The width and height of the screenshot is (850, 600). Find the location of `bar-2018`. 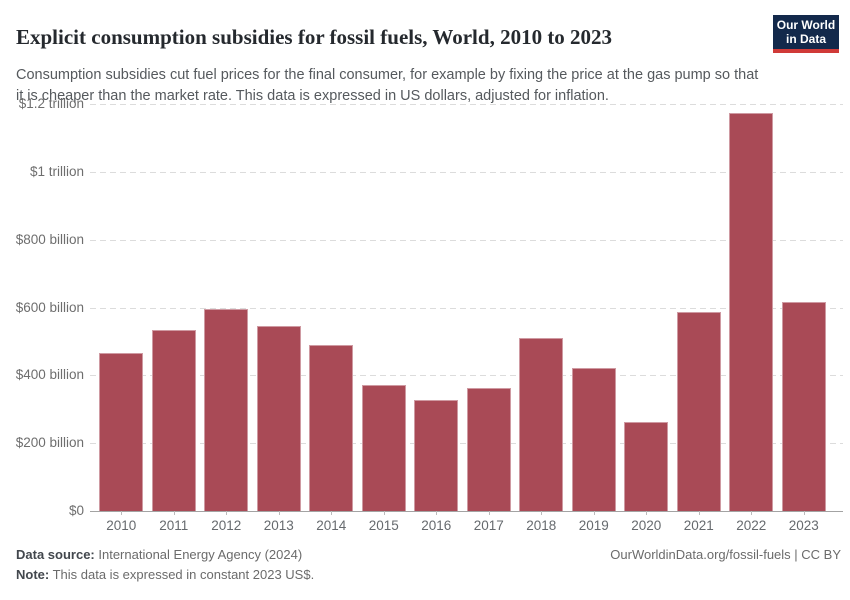

bar-2018 is located at coordinates (541, 424).